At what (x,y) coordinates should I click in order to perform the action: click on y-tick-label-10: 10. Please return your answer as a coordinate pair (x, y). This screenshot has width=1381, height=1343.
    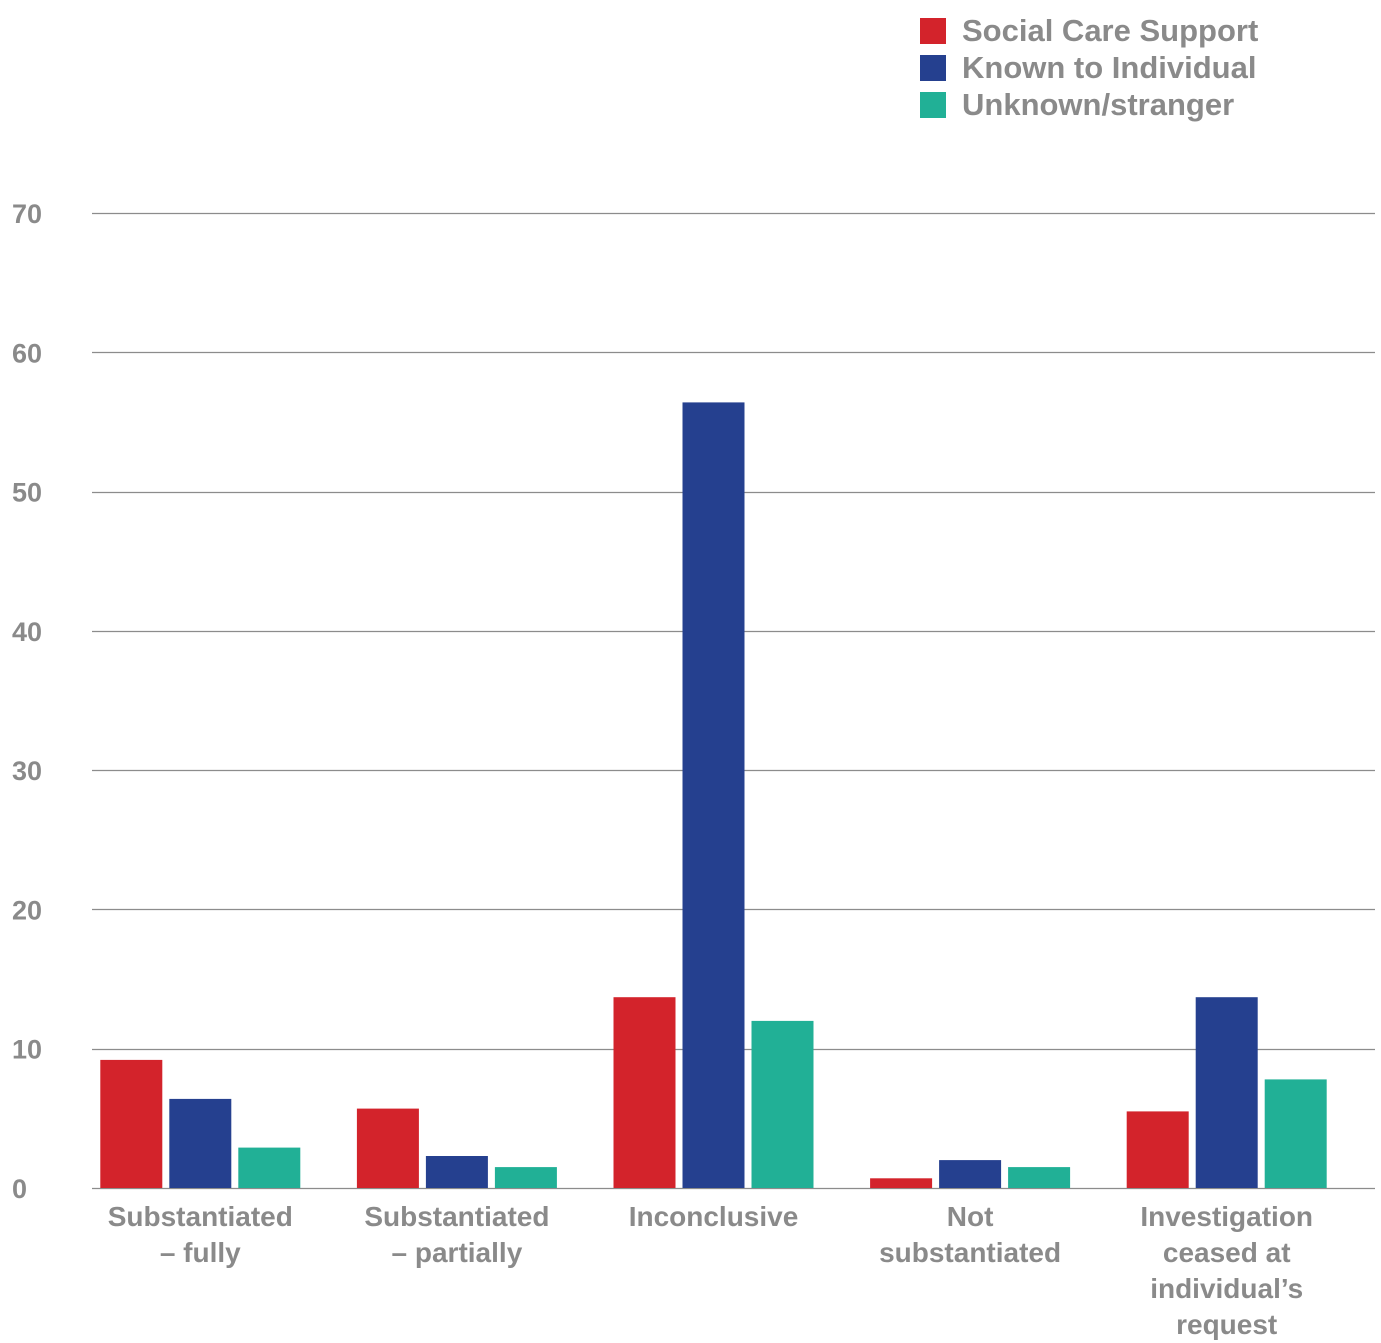
    Looking at the image, I should click on (27, 1050).